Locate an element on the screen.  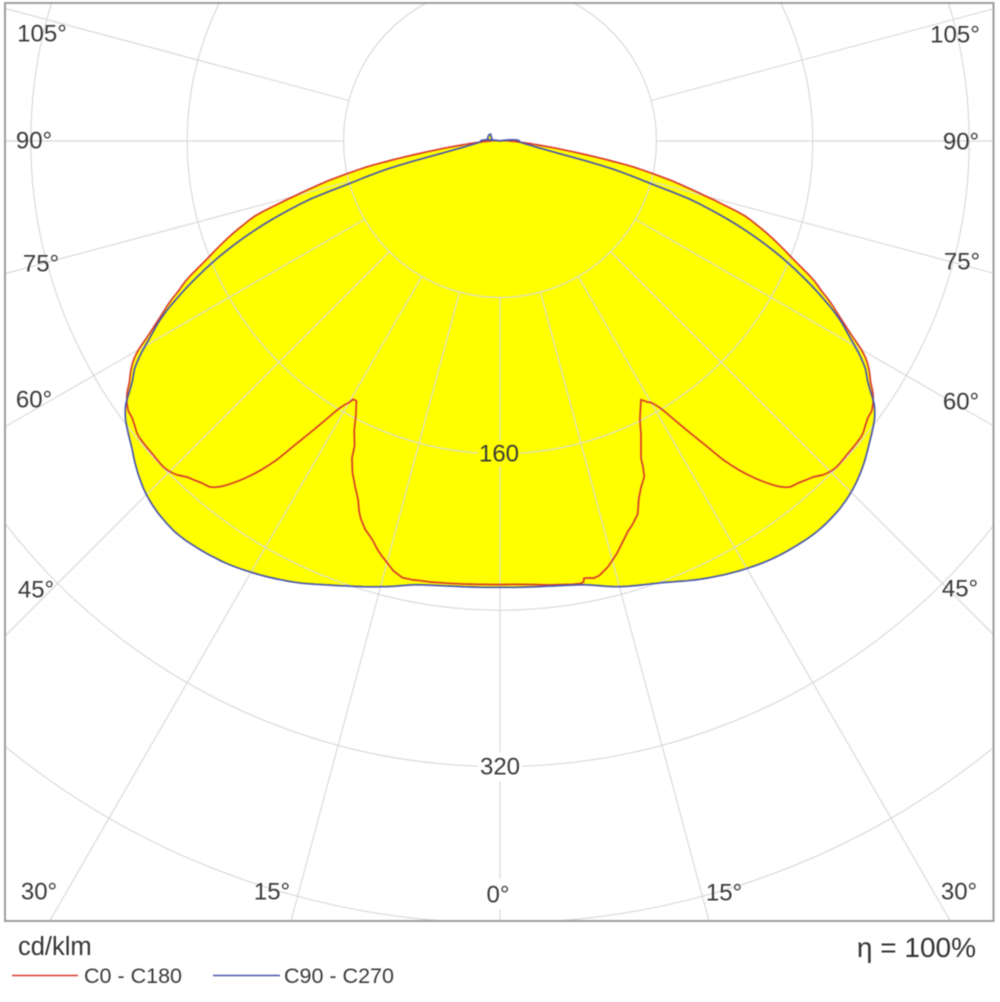
svg-text: 160 is located at coordinates (499, 454).